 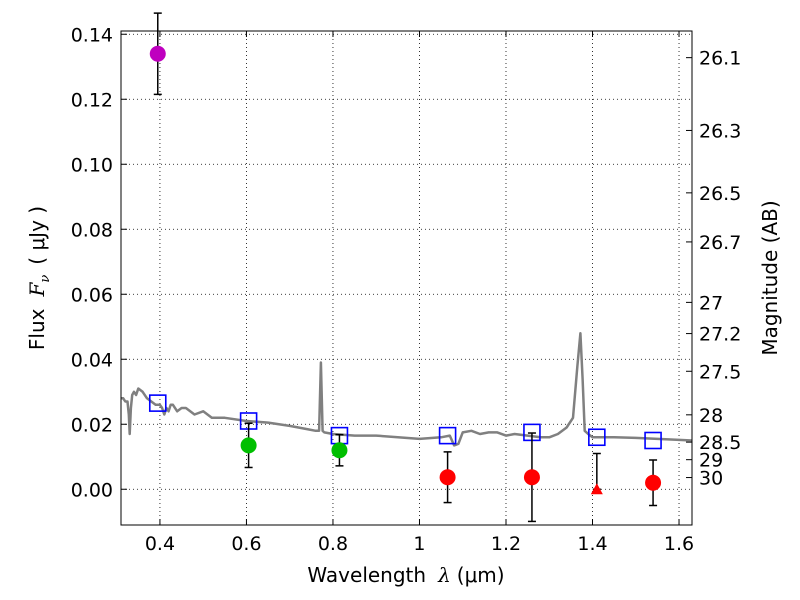 What do you see at coordinates (592, 544) in the screenshot?
I see `x-tick-label: 1.4` at bounding box center [592, 544].